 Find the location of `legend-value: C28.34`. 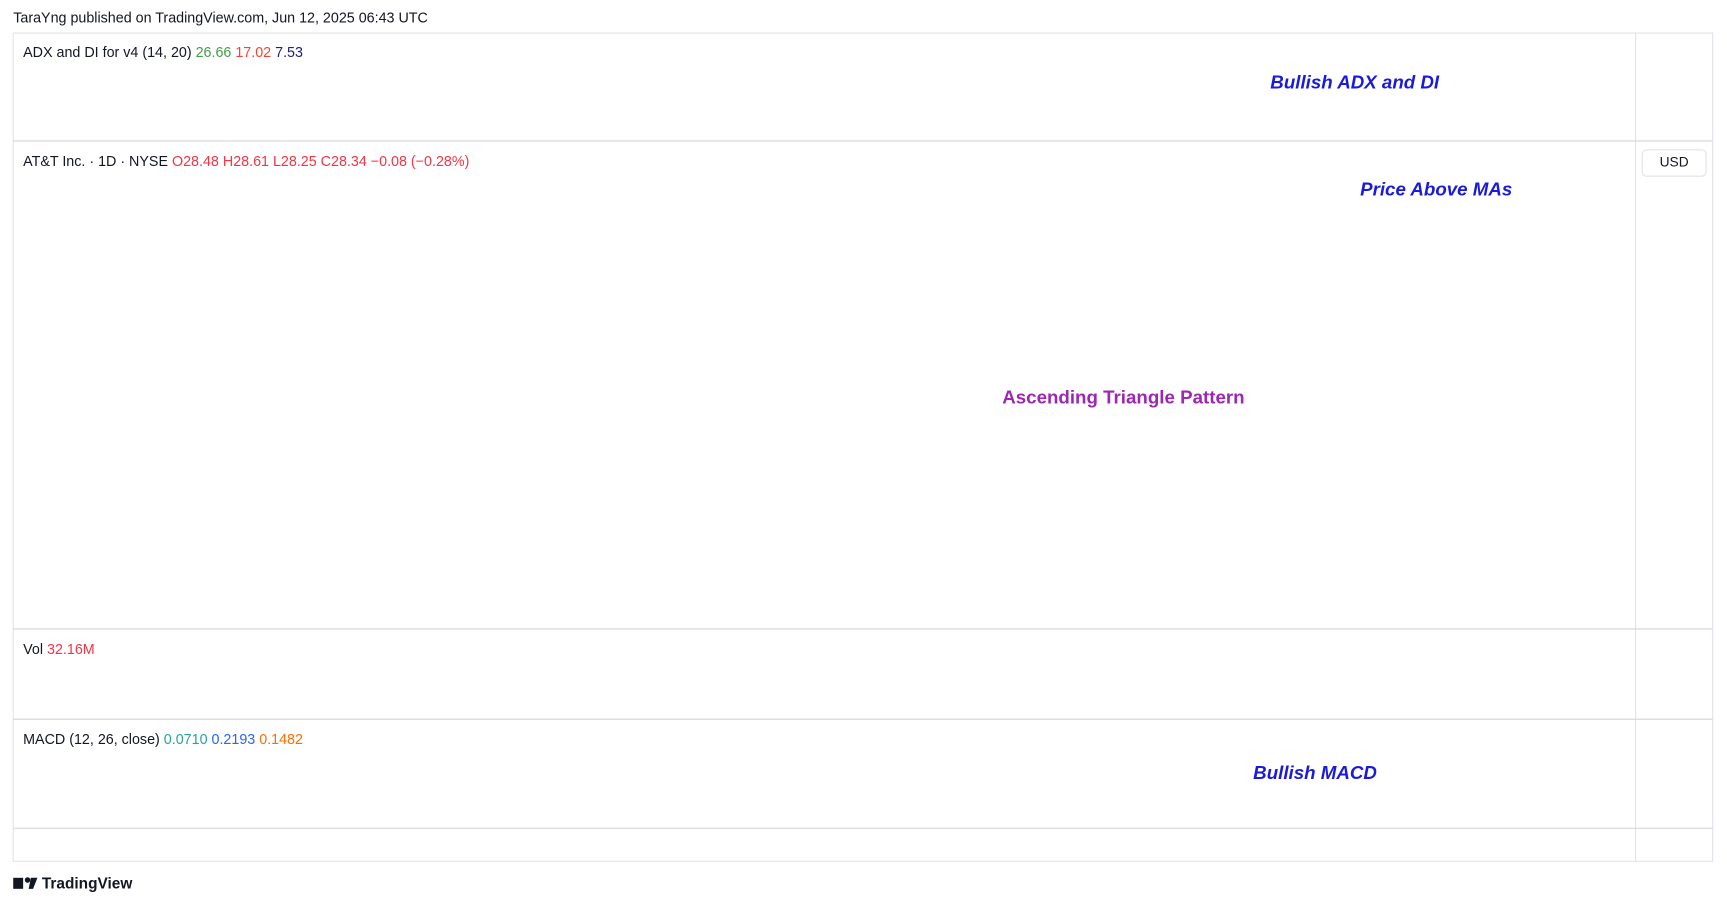

legend-value: C28.34 is located at coordinates (344, 162).